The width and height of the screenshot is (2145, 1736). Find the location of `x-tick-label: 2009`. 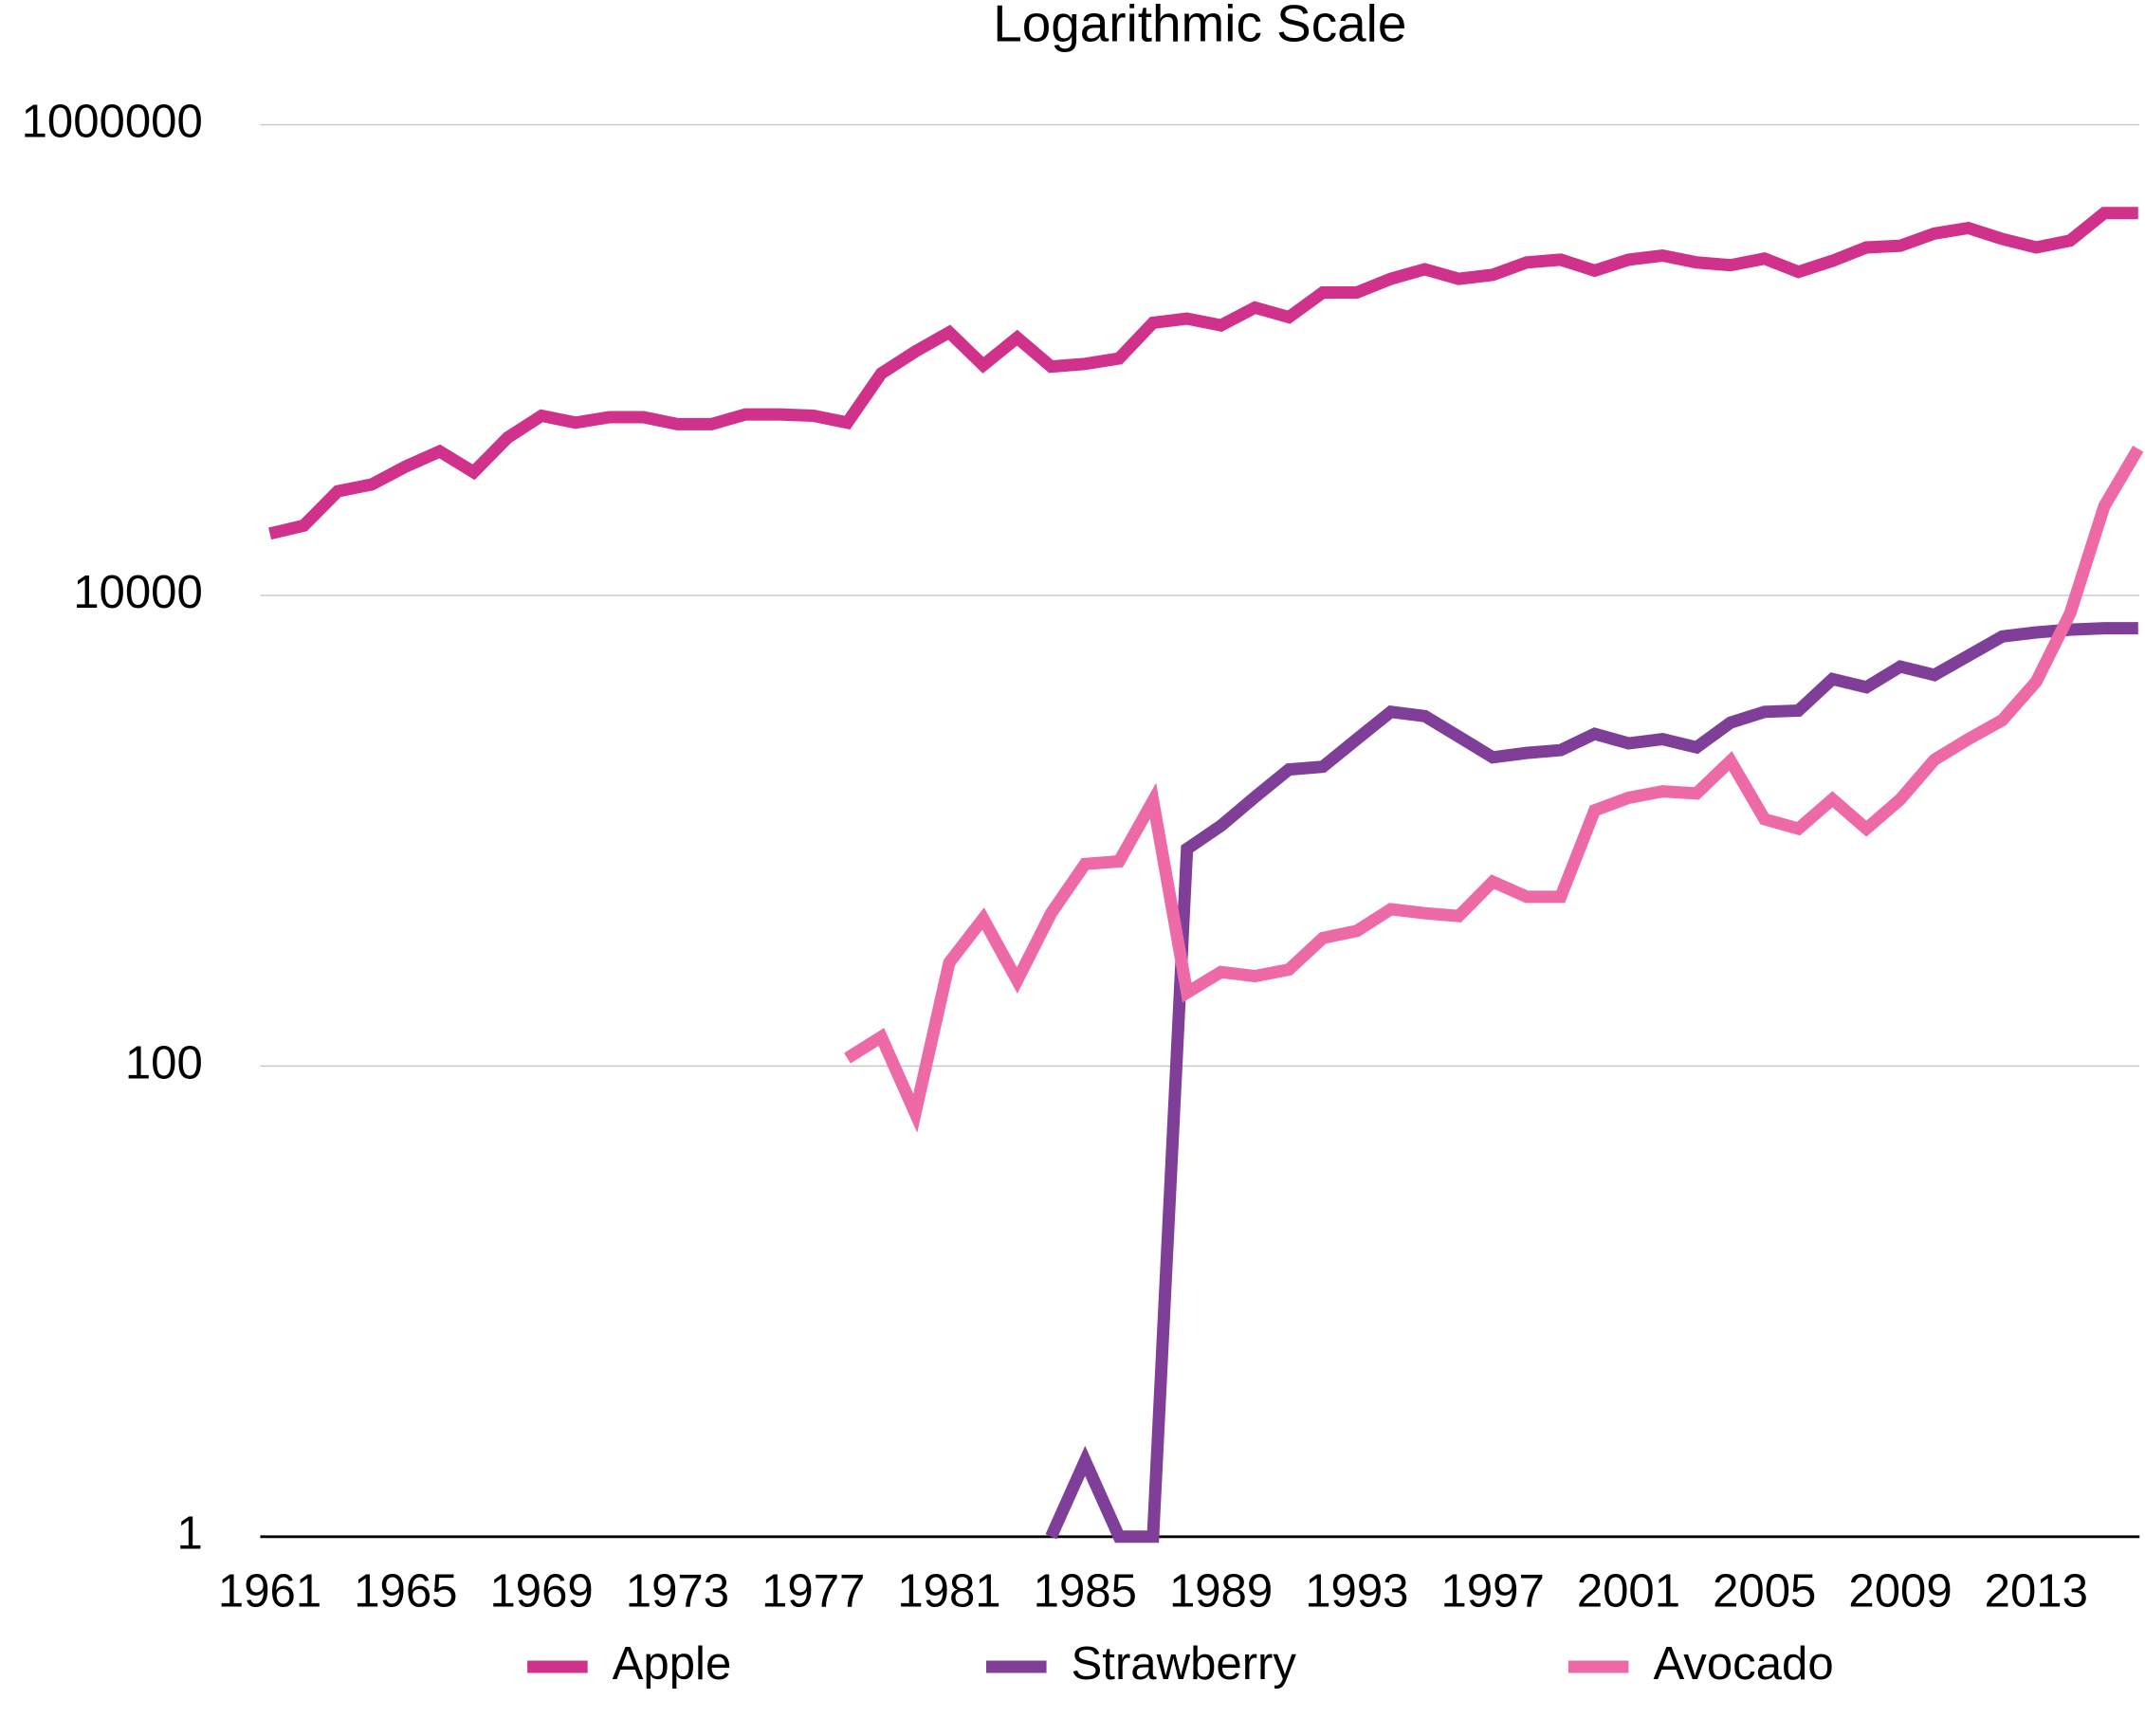

x-tick-label: 2009 is located at coordinates (1900, 1591).